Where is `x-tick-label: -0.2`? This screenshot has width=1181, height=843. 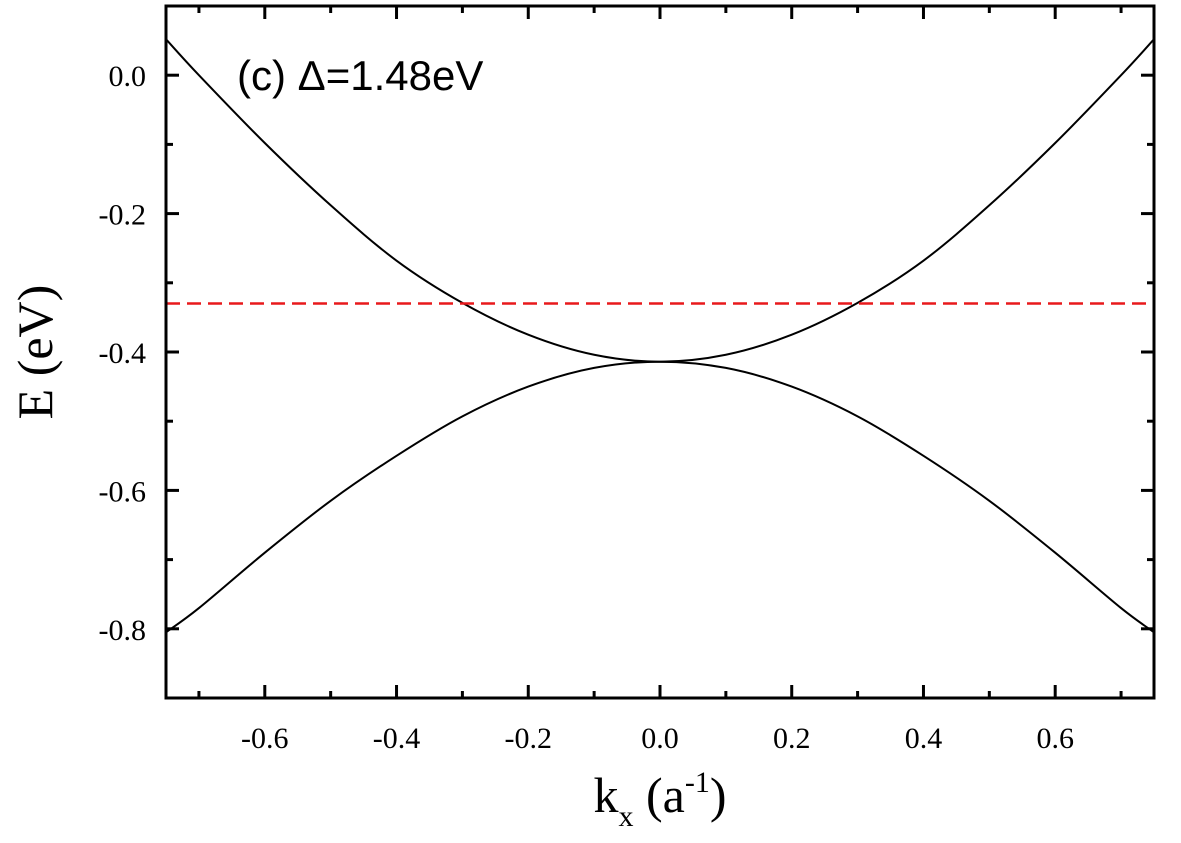 x-tick-label: -0.2 is located at coordinates (529, 738).